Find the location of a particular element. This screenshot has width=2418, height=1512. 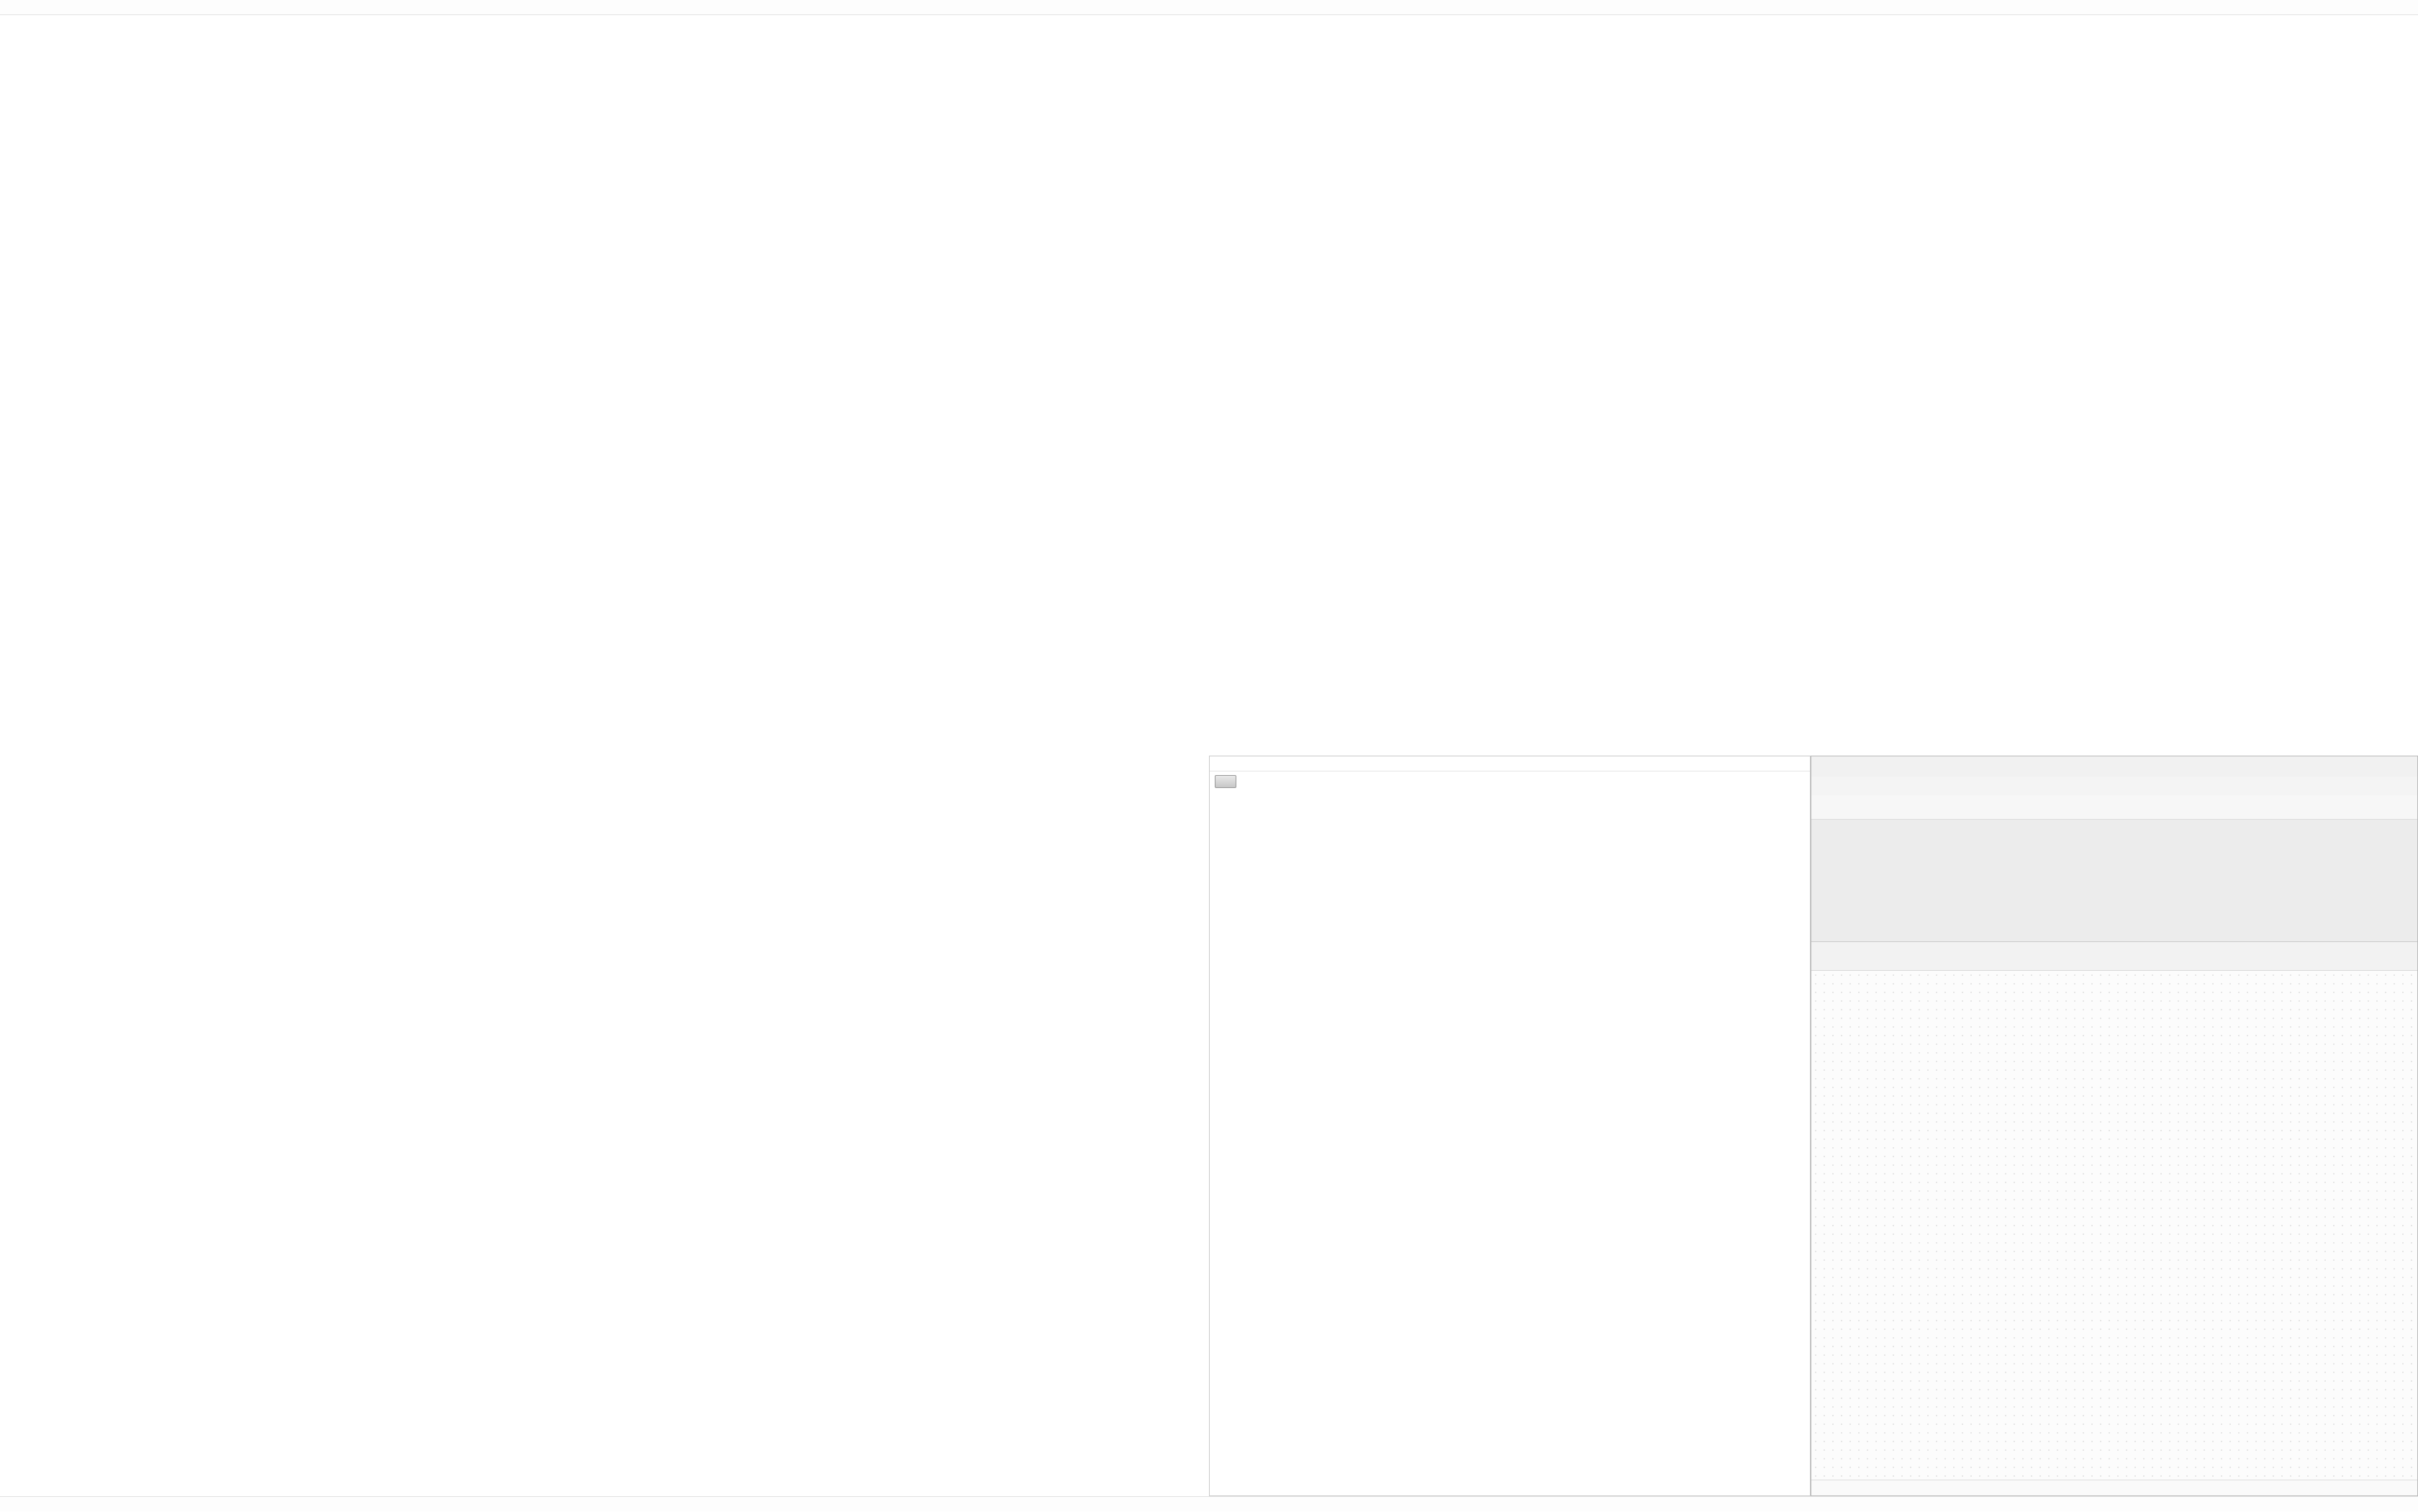

grasshopper-window is located at coordinates (2114, 1126).